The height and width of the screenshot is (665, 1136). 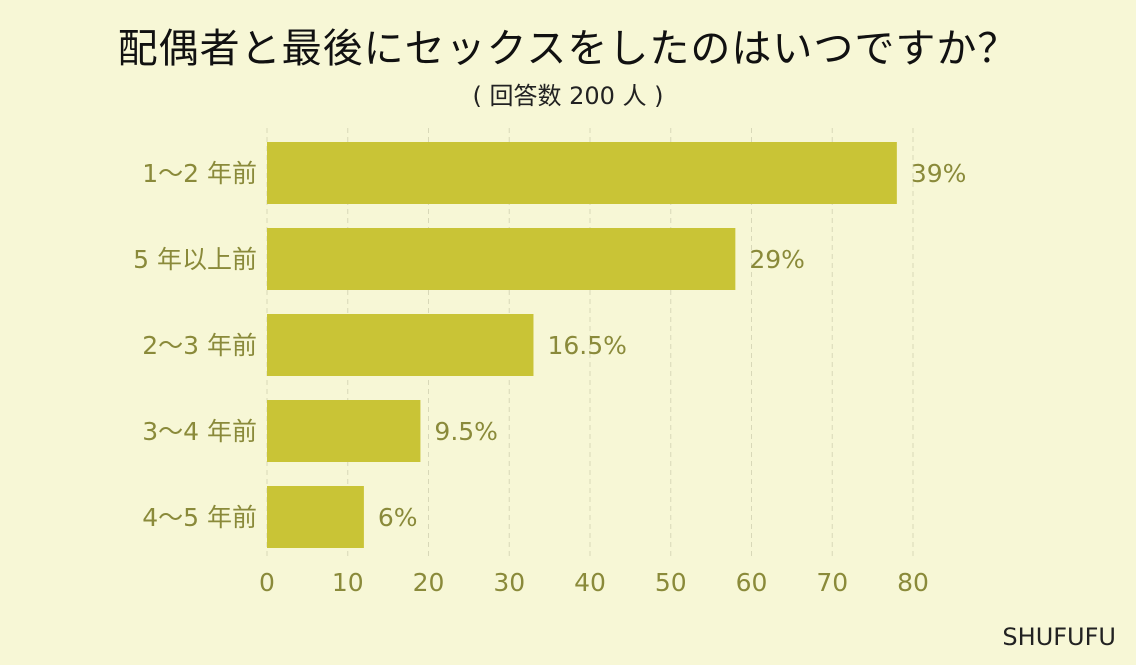 What do you see at coordinates (939, 173) in the screenshot?
I see `value-label-1: 39%` at bounding box center [939, 173].